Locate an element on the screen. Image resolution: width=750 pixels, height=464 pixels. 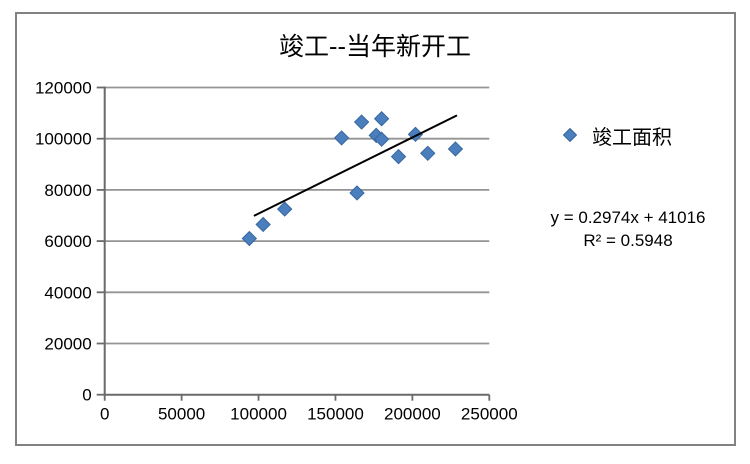
y-tick-label: 120000 is located at coordinates (63, 88).